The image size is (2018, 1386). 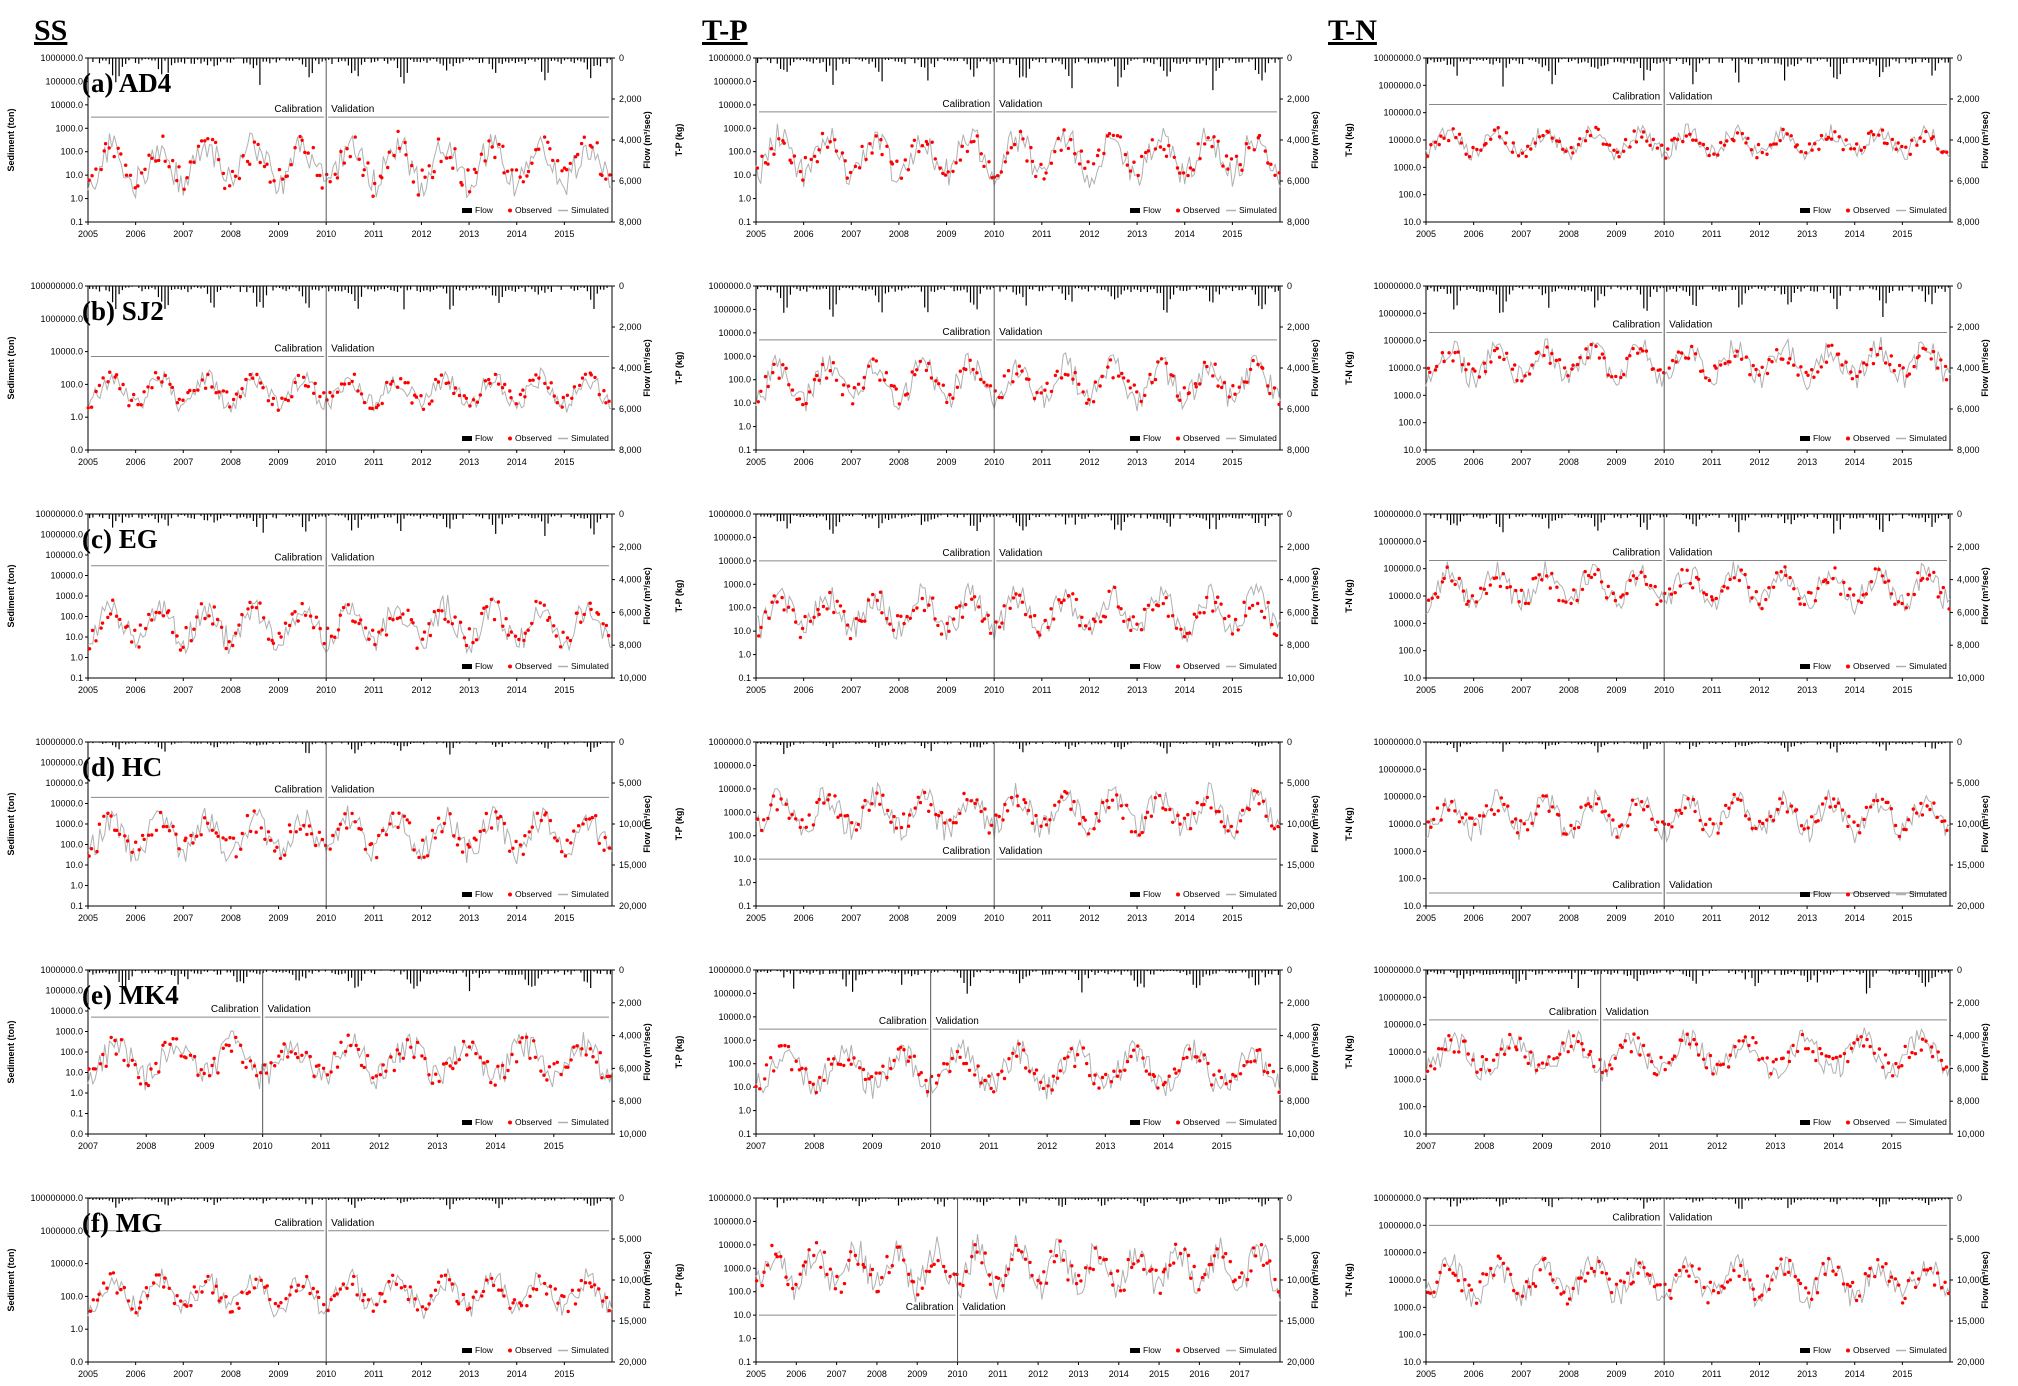 I want to click on legend-simulated-label: Simulated, so click(x=1258, y=438).